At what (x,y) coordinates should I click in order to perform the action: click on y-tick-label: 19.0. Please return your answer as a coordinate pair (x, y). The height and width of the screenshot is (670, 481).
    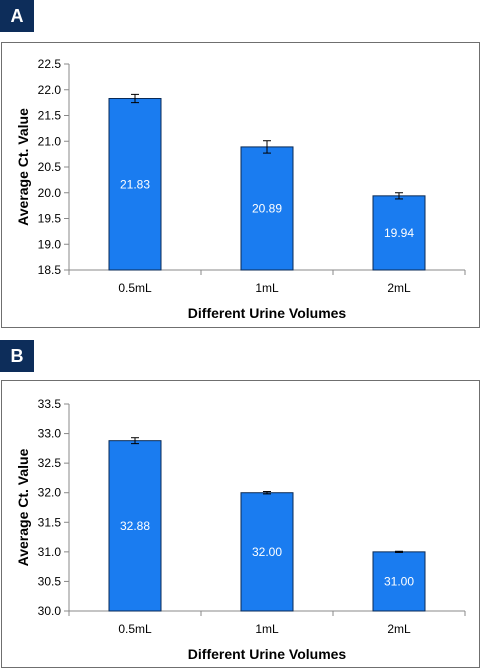
    Looking at the image, I should click on (50, 244).